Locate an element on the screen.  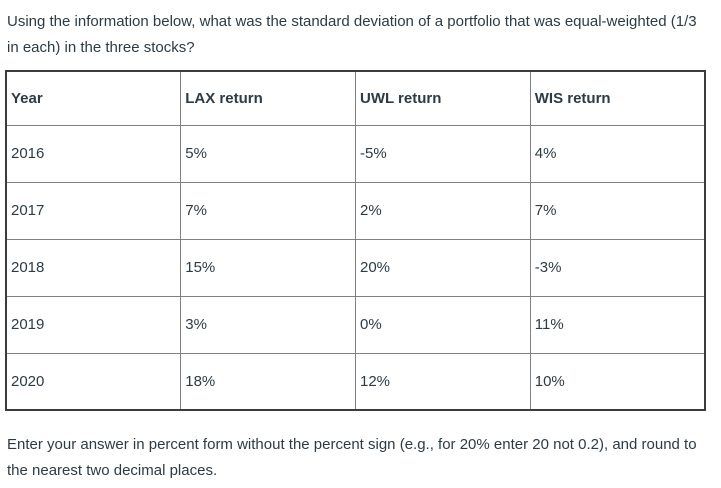
table-cell-uwl: 2% is located at coordinates (443, 210).